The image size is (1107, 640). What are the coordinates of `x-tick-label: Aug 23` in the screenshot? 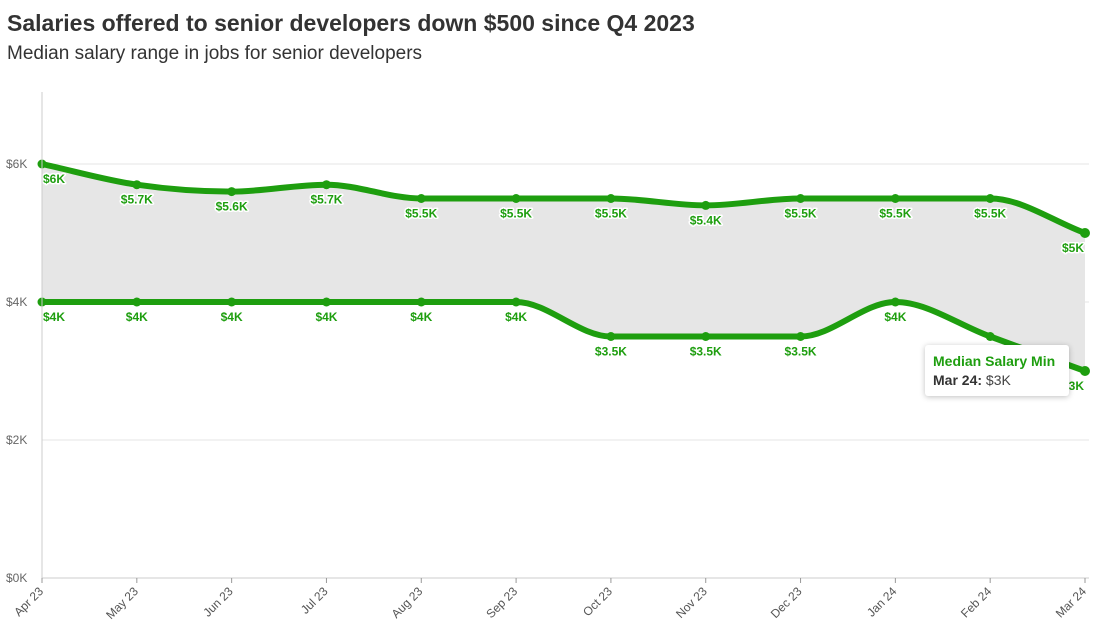 It's located at (407, 602).